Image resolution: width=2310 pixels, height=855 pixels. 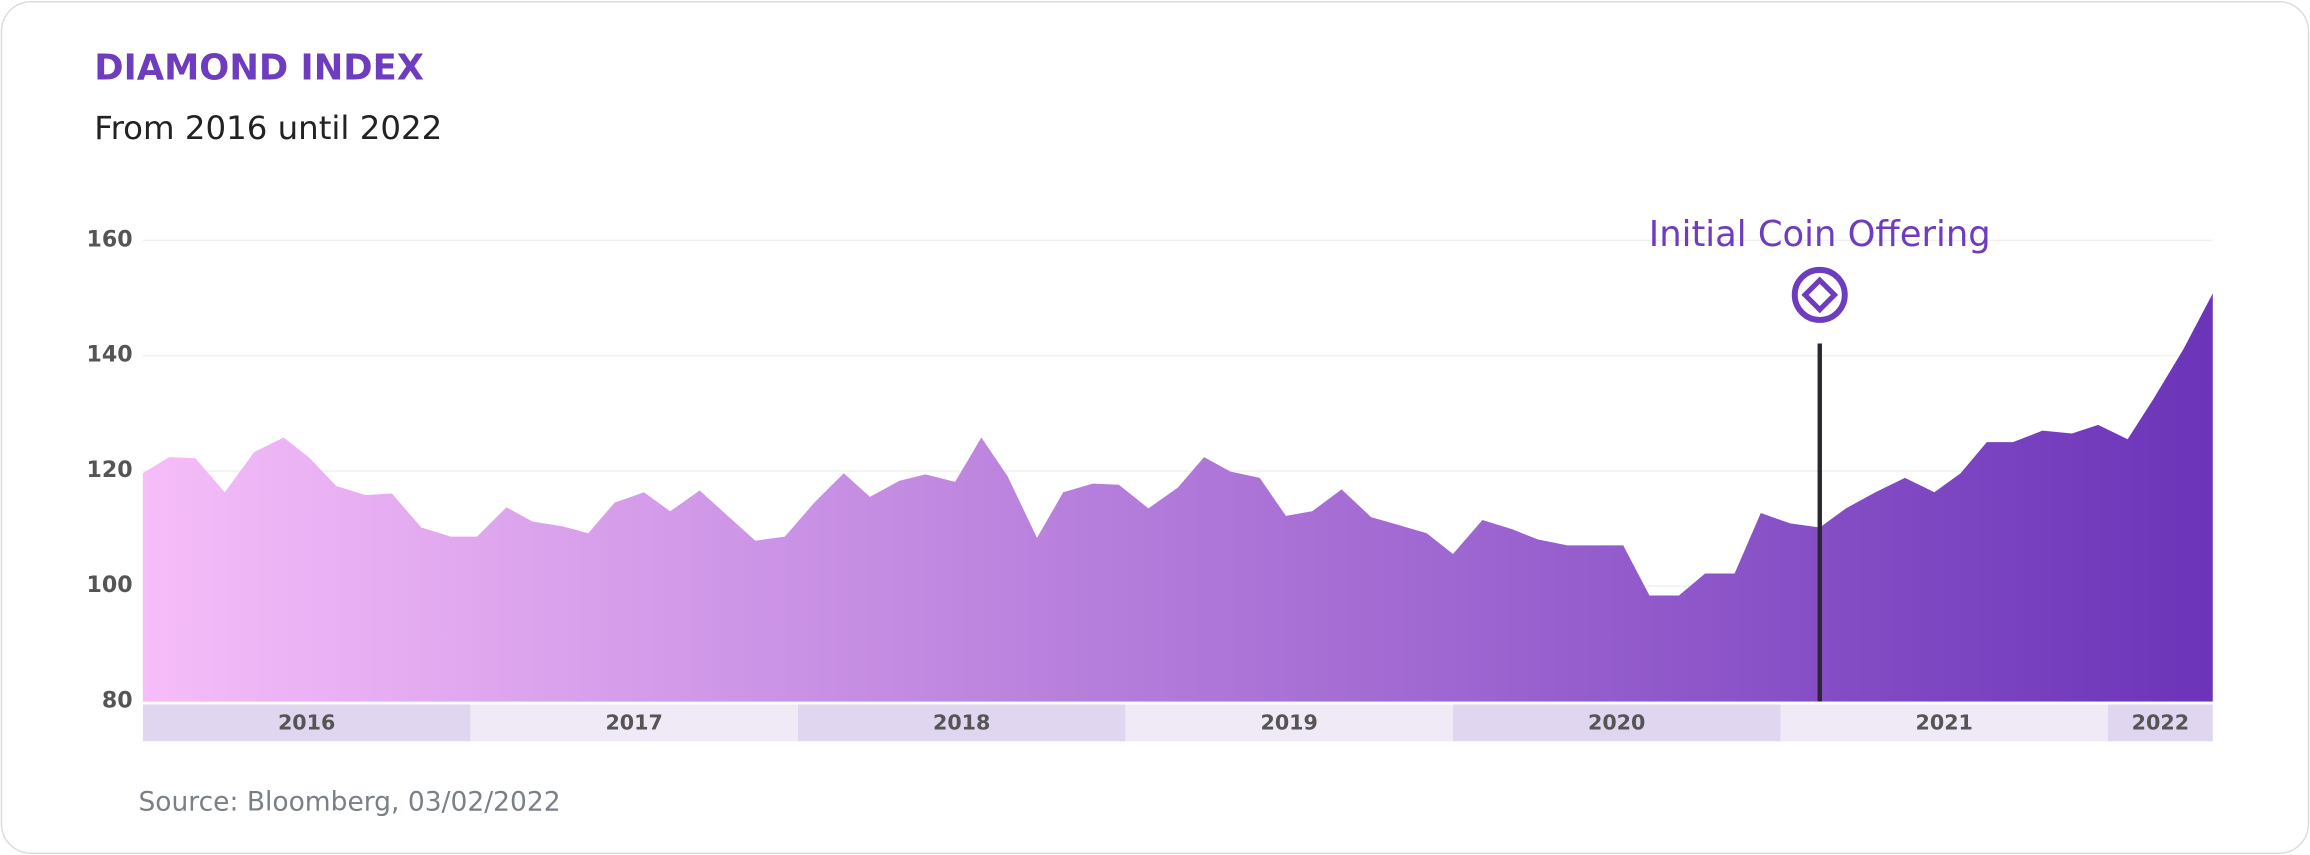 I want to click on annotation-icon-diamond, so click(x=1820, y=295).